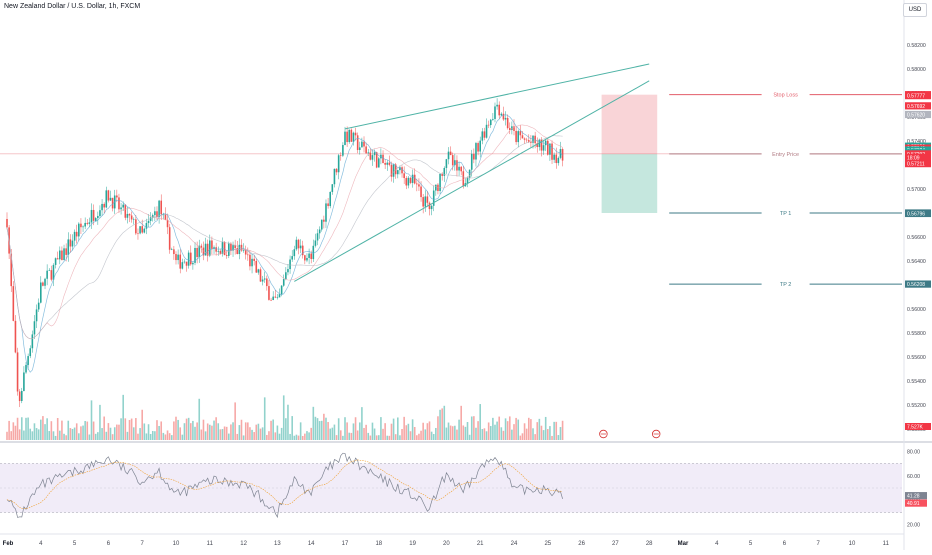 The image size is (932, 555). Describe the element at coordinates (915, 10) in the screenshot. I see `currency-button: USD` at that location.